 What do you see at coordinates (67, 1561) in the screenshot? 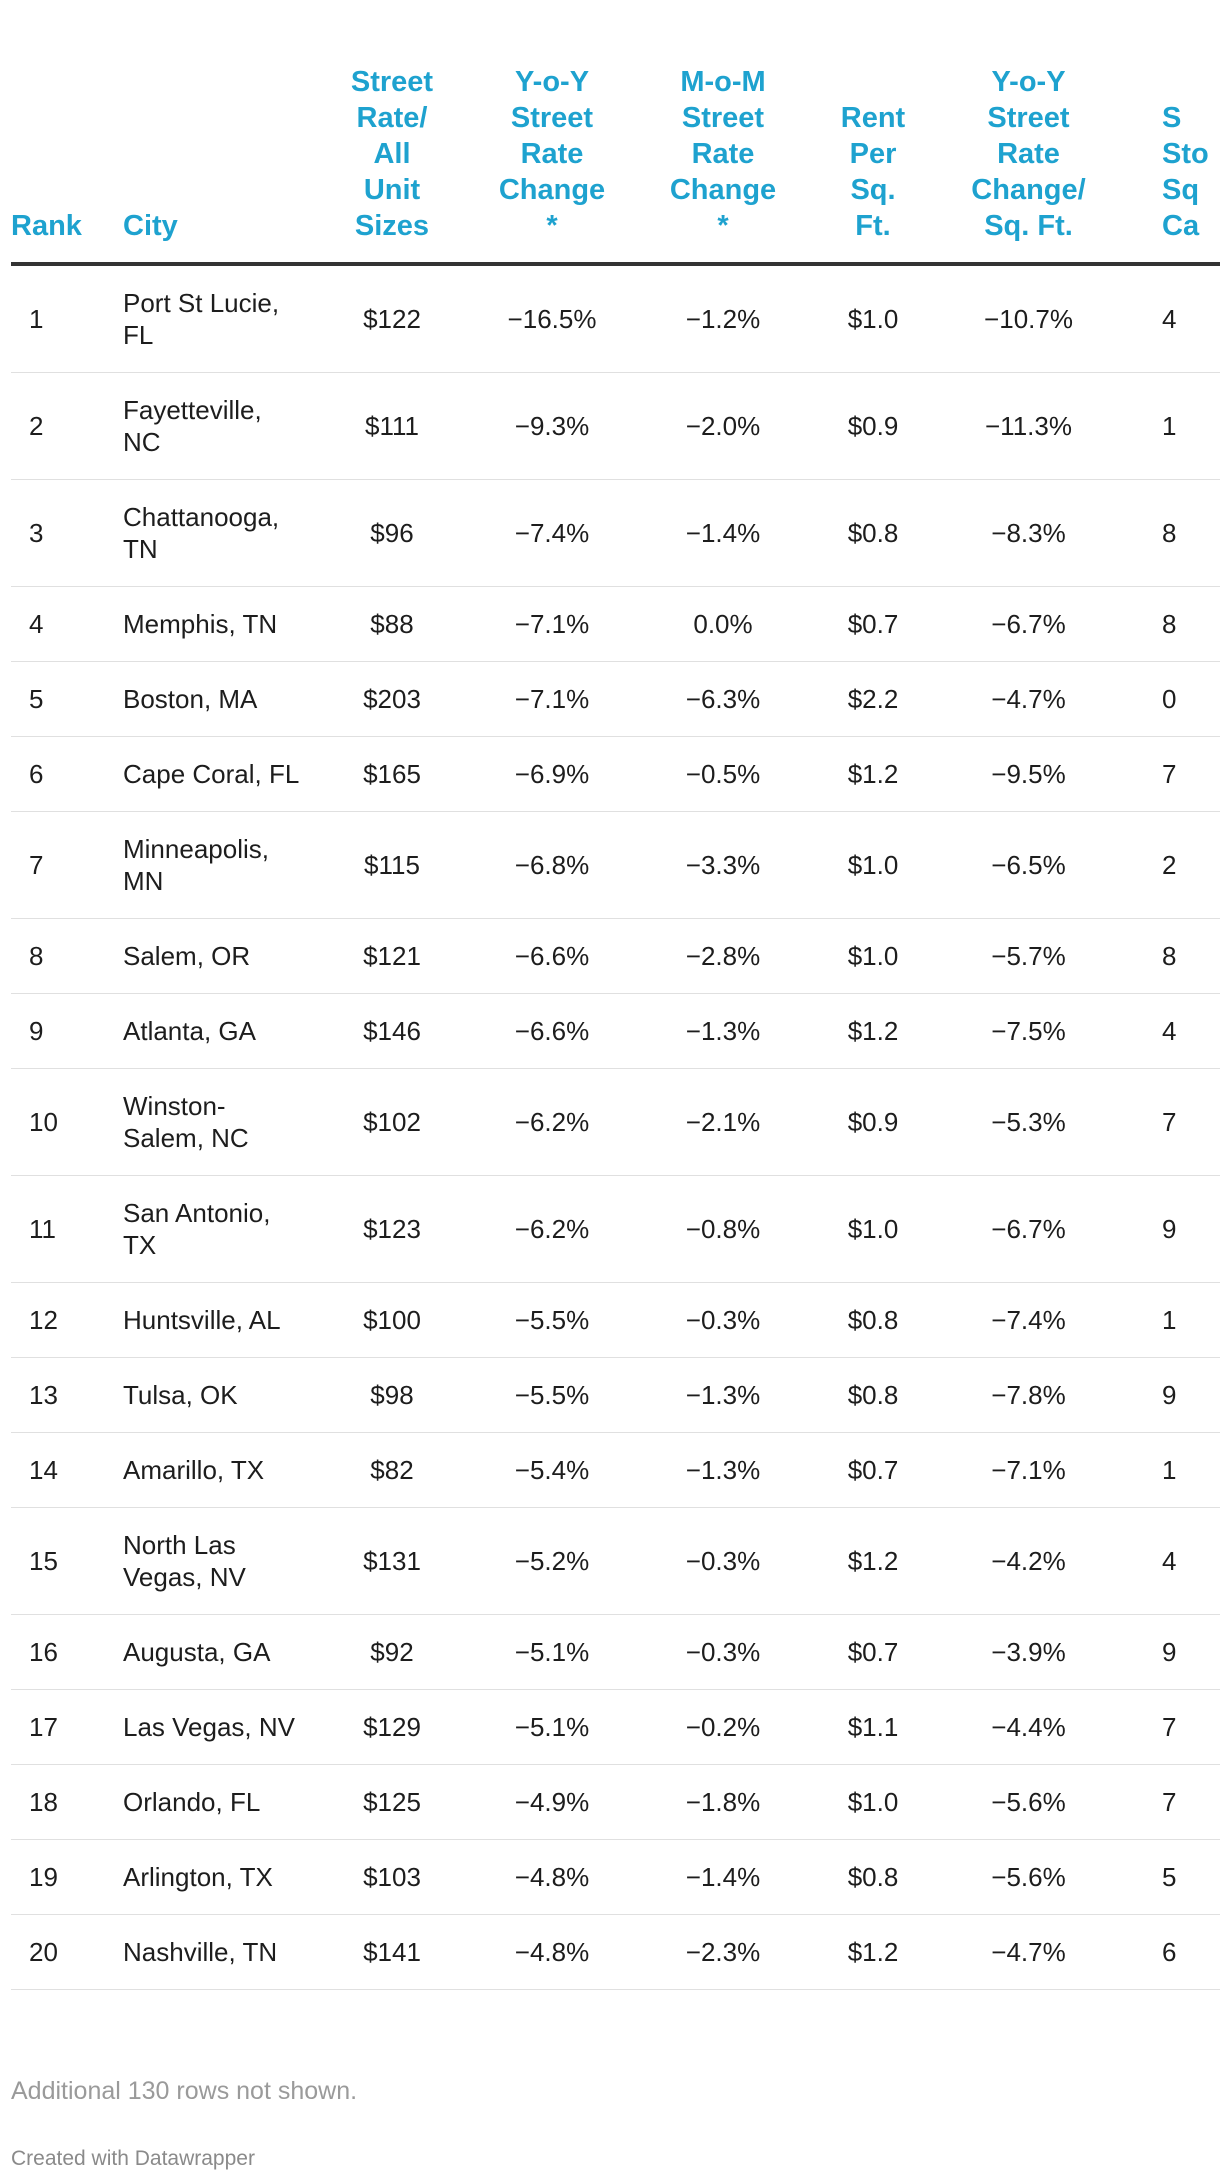
I see `rank-cell: 15` at bounding box center [67, 1561].